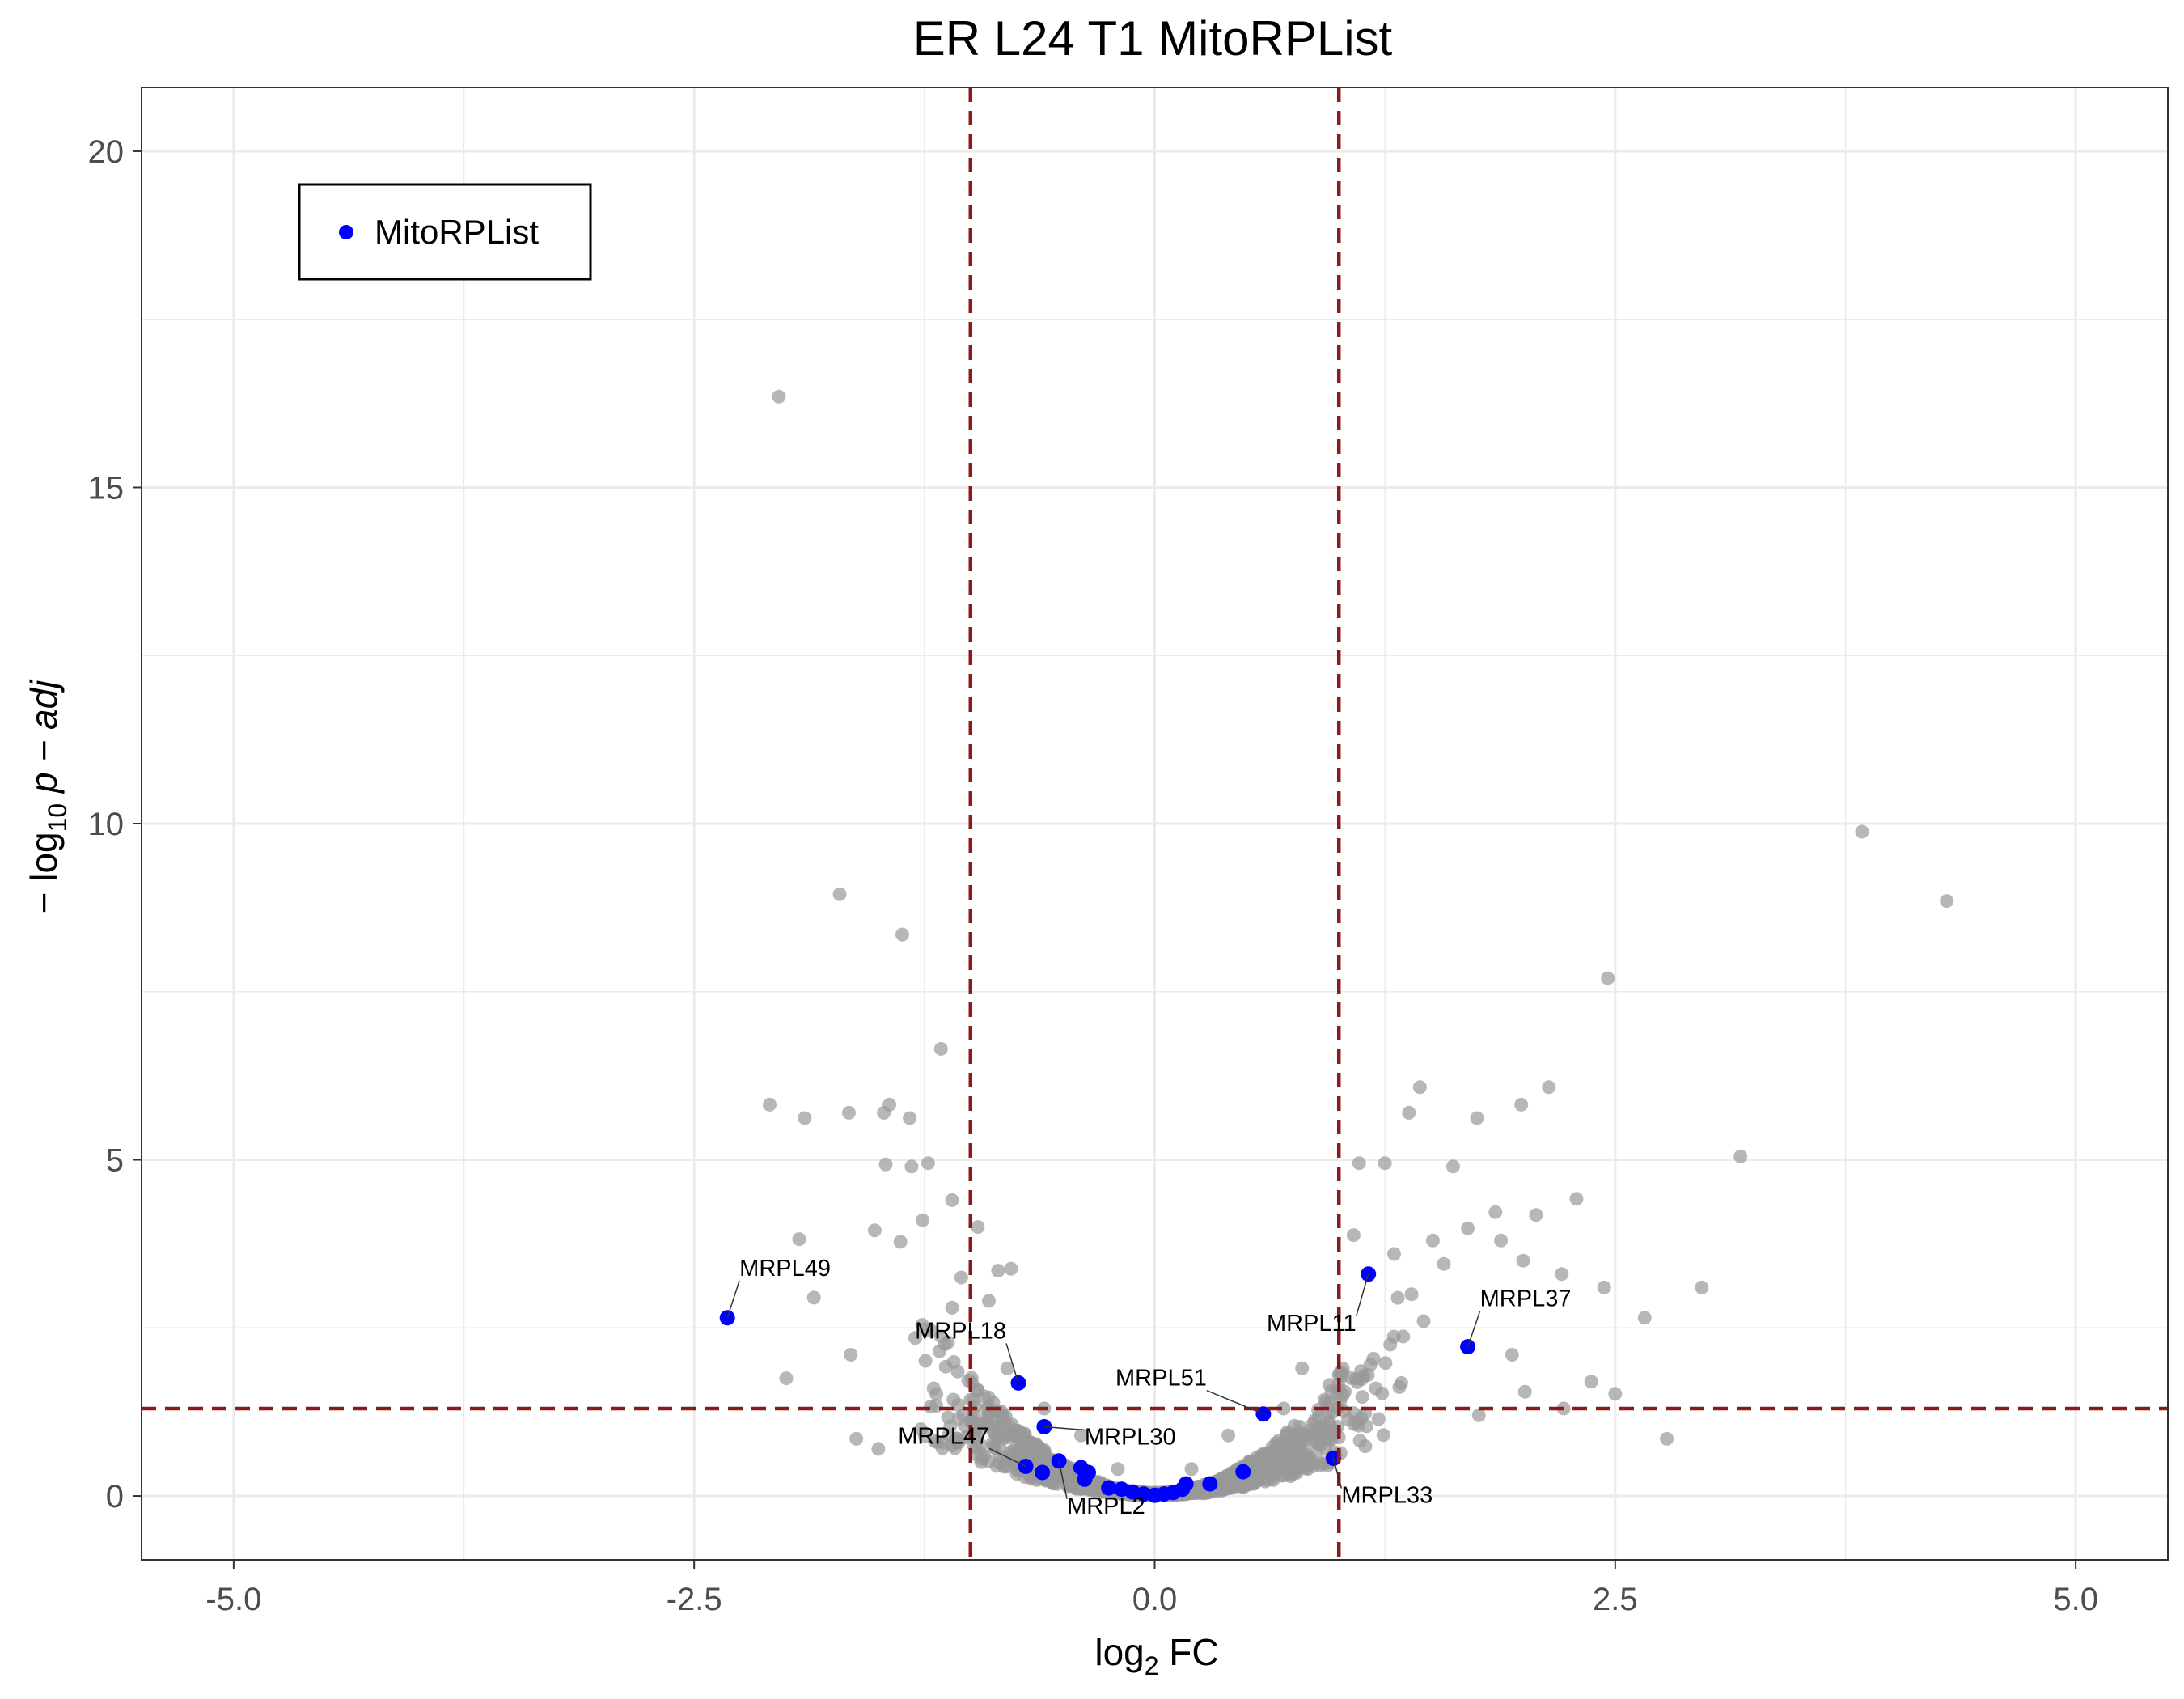 Image resolution: width=2184 pixels, height=1699 pixels. I want to click on gene-label: MRPL30, so click(1130, 1437).